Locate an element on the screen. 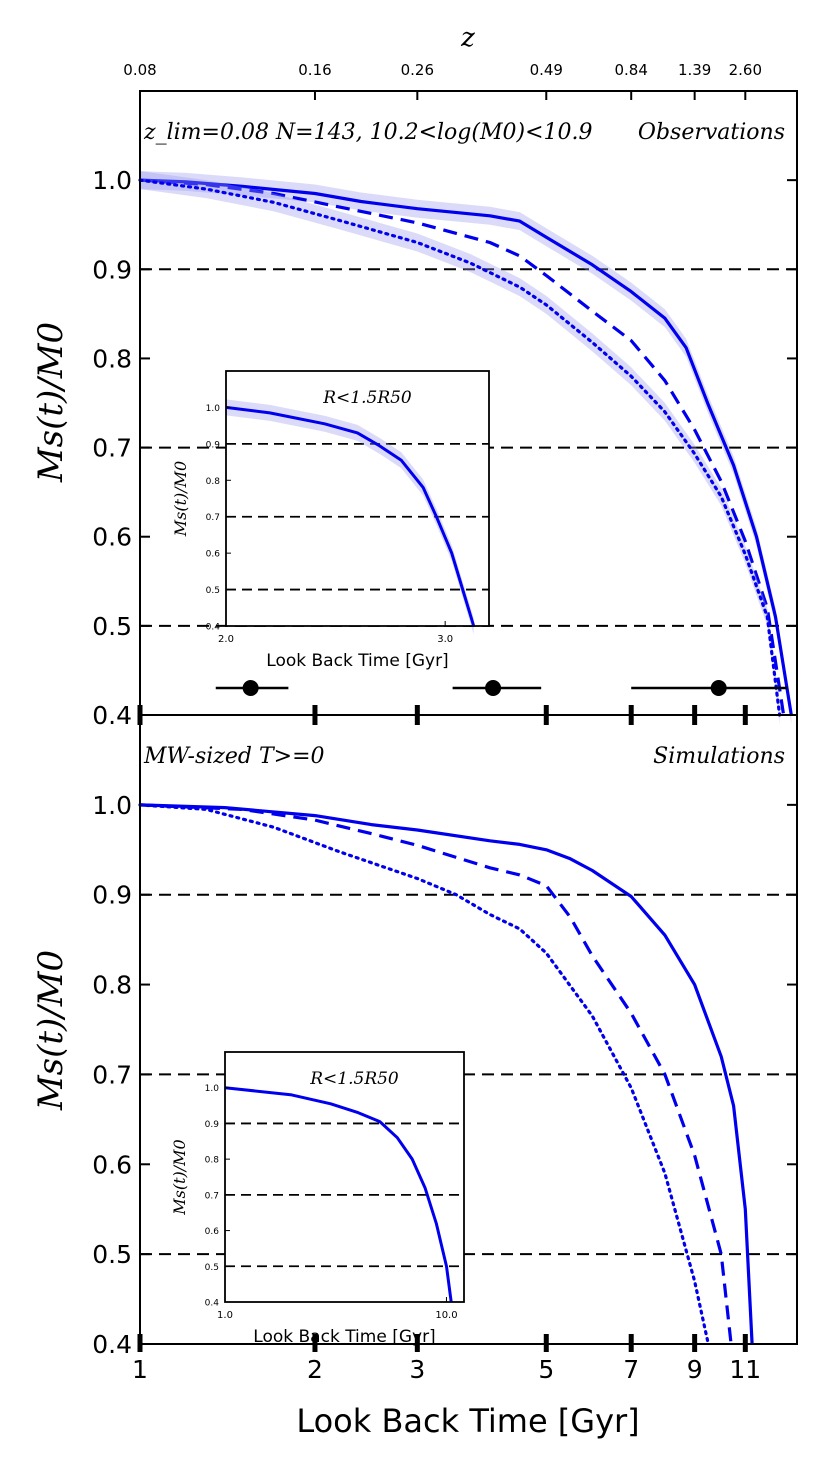 This screenshot has height=1482, width=830. x-axis-label: Look Back Time [Gyr] is located at coordinates (467, 1421).